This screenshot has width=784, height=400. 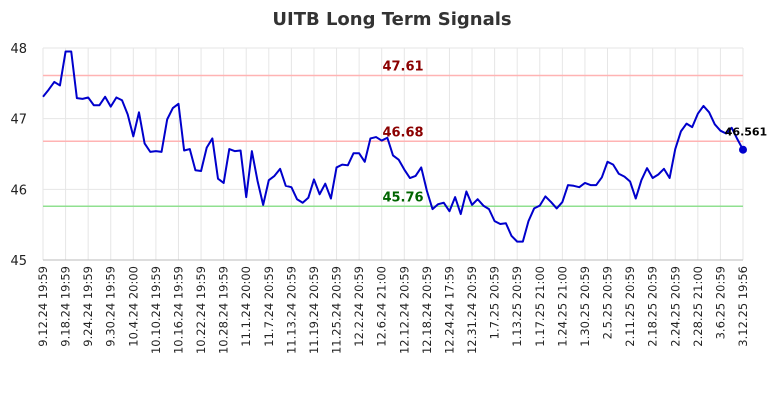 I want to click on x-tick-label: 1.13.25 20:59, so click(x=517, y=306).